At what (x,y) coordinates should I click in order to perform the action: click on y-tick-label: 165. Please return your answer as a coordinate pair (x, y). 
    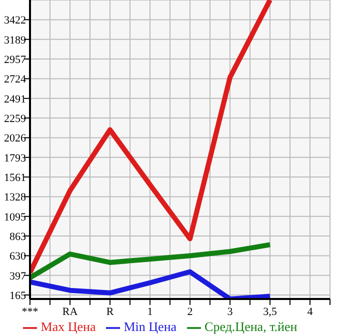
    Looking at the image, I should click on (18, 296).